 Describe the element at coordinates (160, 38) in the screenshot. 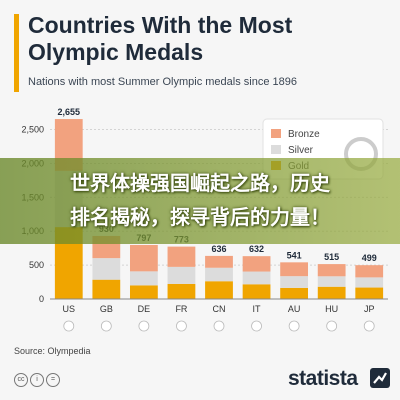

I see `chart-title: Countries With the Most Olympic Medals` at that location.